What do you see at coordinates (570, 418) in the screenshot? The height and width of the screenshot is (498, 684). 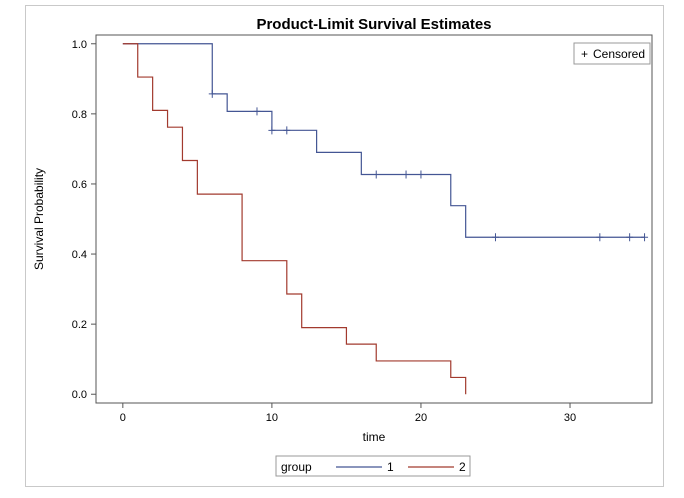 I see `x-tick-label: 30` at bounding box center [570, 418].